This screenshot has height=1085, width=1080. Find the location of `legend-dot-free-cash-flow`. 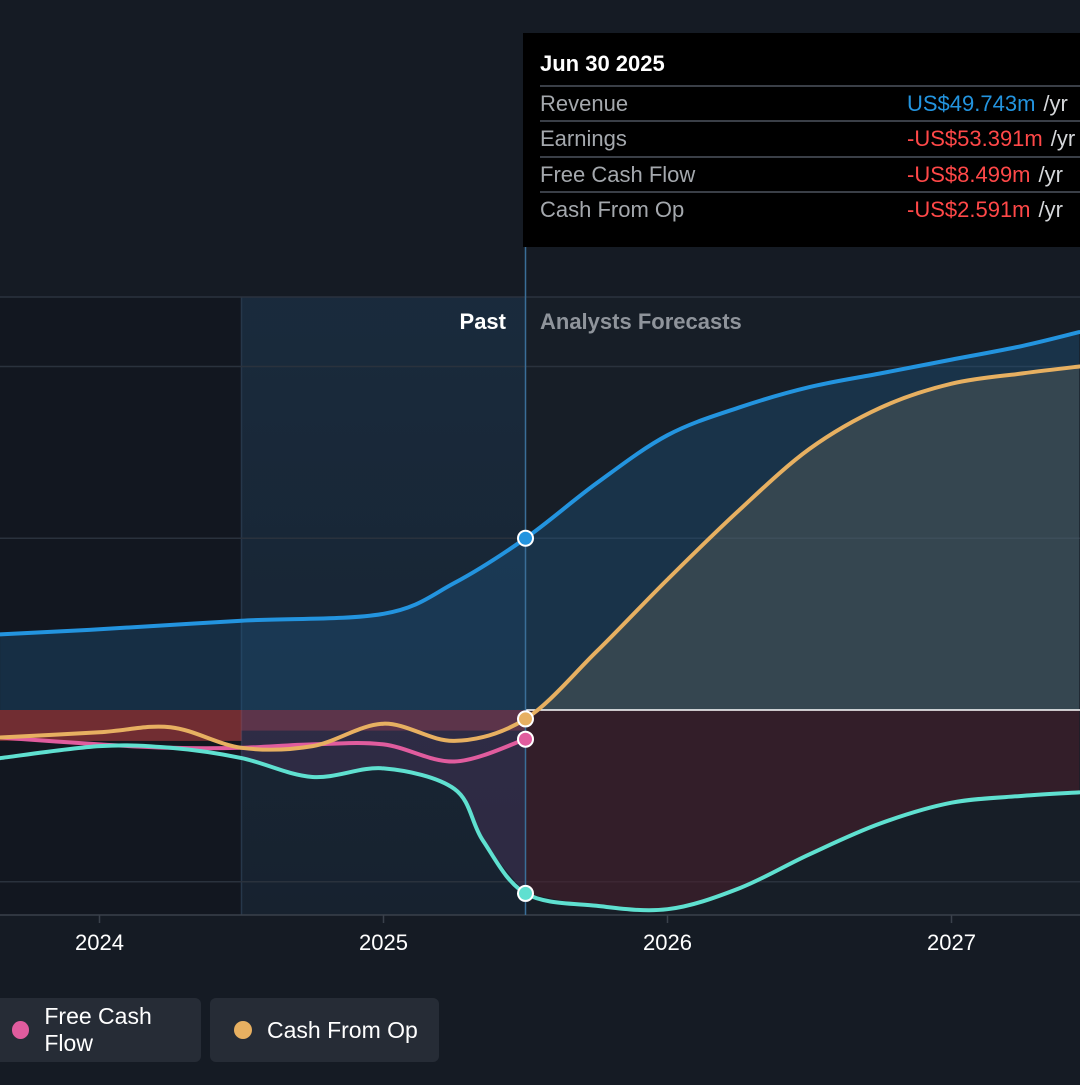

legend-dot-free-cash-flow is located at coordinates (20, 1030).